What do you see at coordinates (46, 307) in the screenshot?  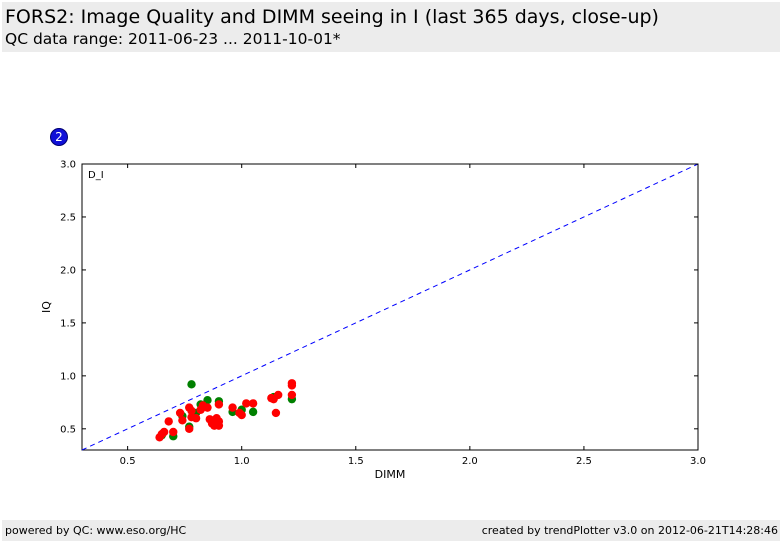 I see `y-axis-title: IQ` at bounding box center [46, 307].